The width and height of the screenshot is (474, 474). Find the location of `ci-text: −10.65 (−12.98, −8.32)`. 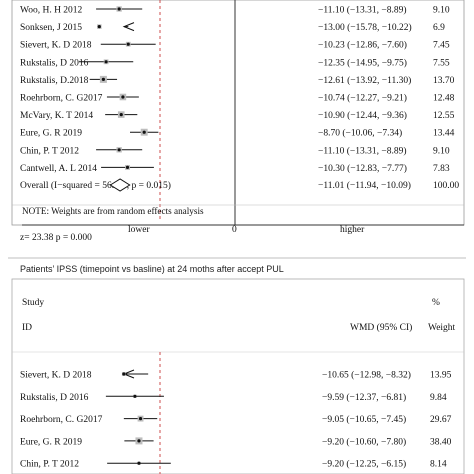

ci-text: −10.65 (−12.98, −8.32) is located at coordinates (366, 375).